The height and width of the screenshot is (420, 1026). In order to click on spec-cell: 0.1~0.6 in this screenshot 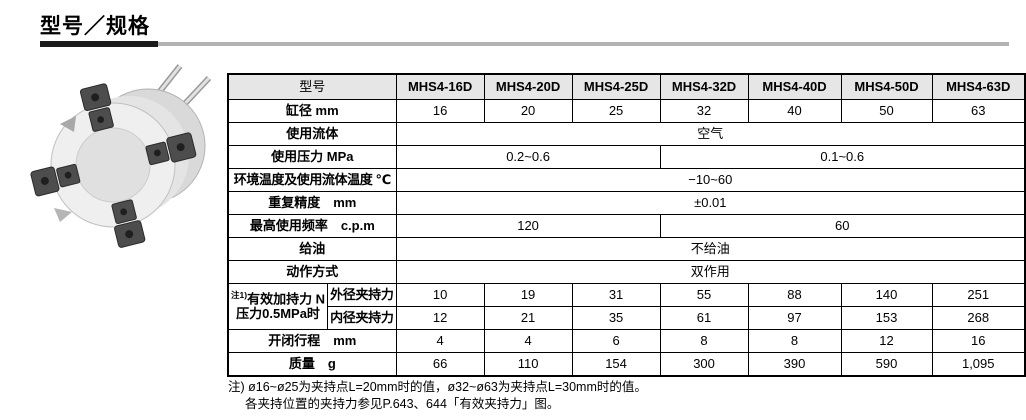, I will do `click(842, 157)`.